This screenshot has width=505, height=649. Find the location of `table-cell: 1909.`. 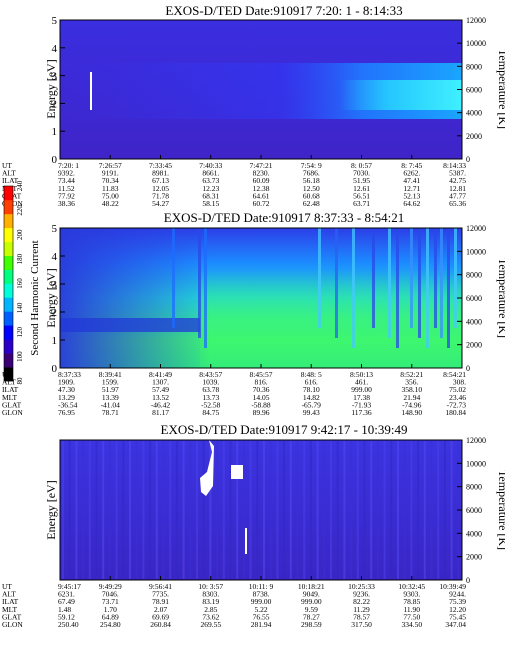

table-cell: 1909. is located at coordinates (66, 382).